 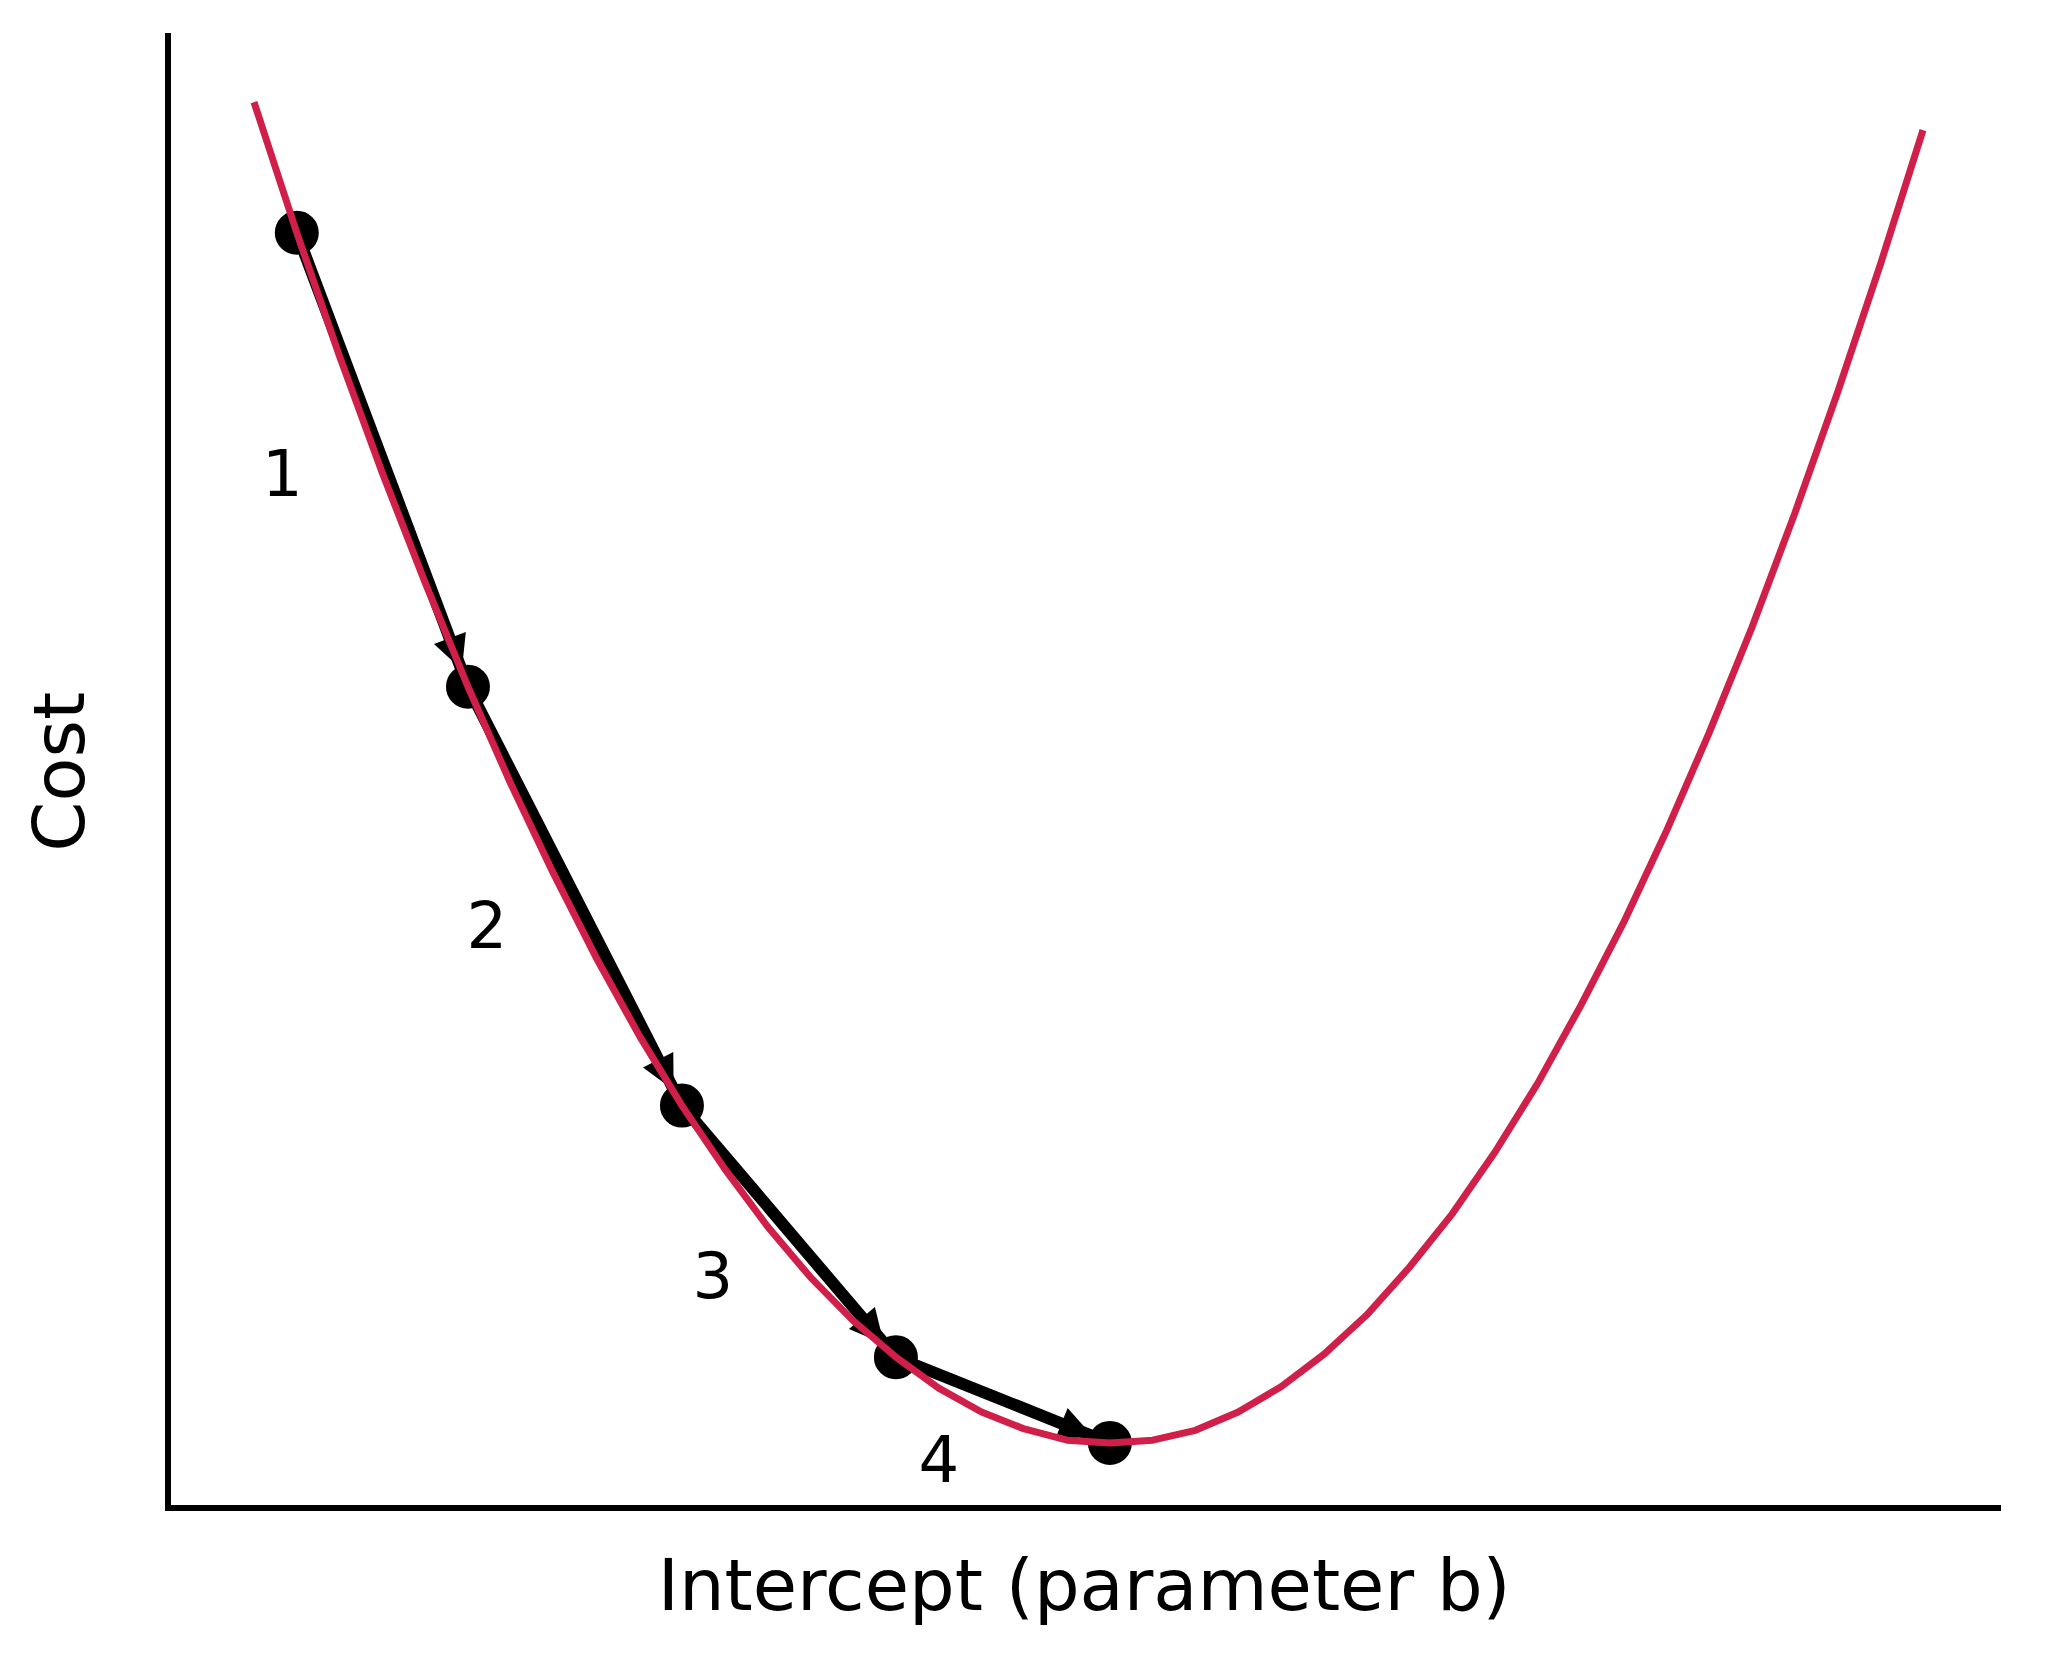 I want to click on annotation: 3, so click(x=713, y=1276).